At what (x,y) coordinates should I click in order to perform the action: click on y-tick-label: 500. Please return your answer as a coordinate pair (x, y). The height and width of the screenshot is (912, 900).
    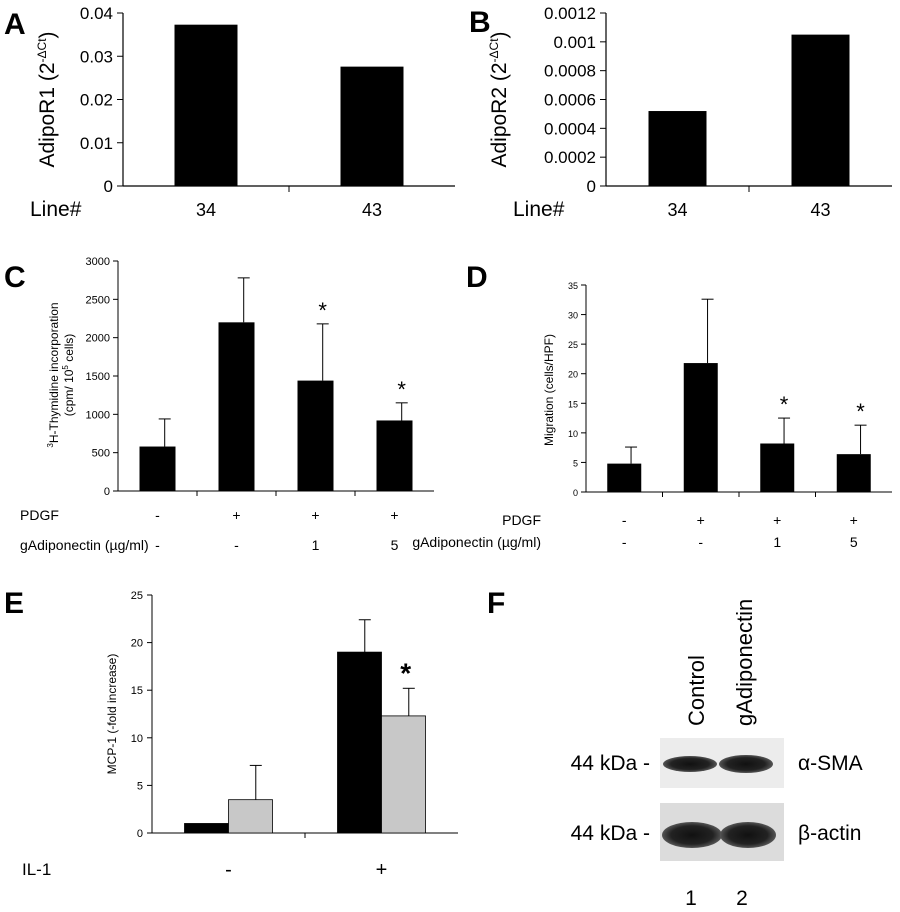
    Looking at the image, I should click on (101, 454).